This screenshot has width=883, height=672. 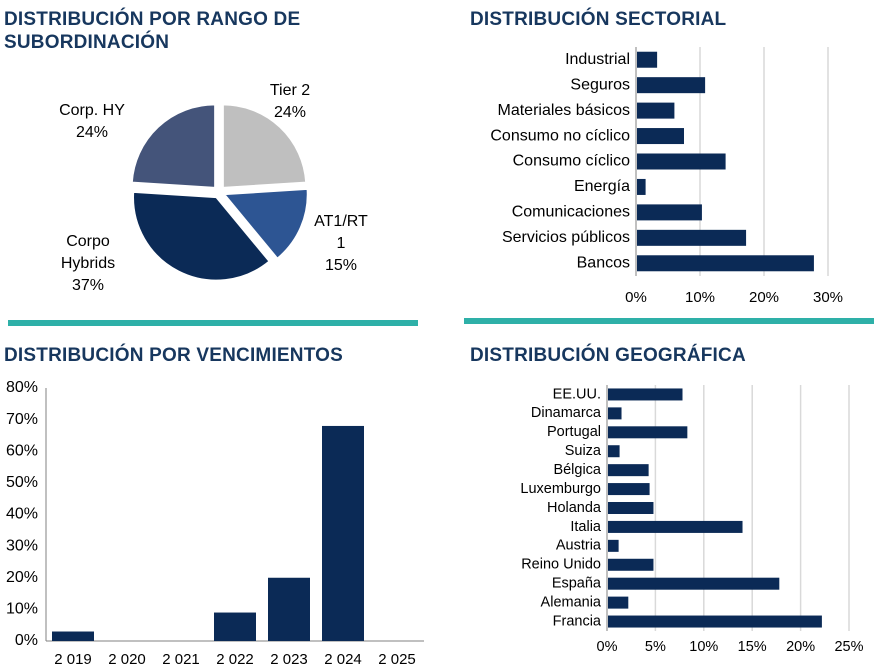 I want to click on category-label: 2 020, so click(x=127, y=659).